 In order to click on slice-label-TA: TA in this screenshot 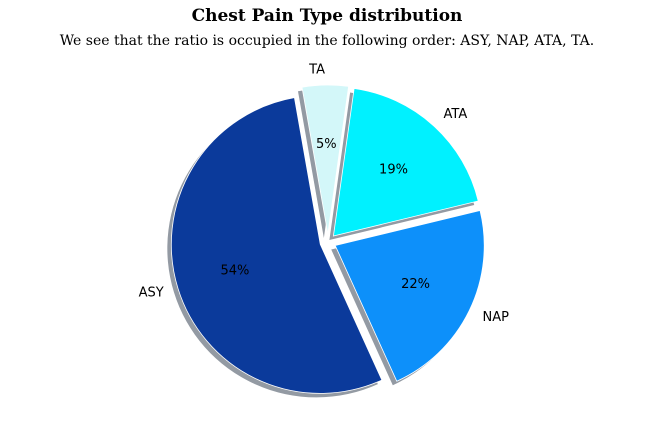, I will do `click(316, 70)`.